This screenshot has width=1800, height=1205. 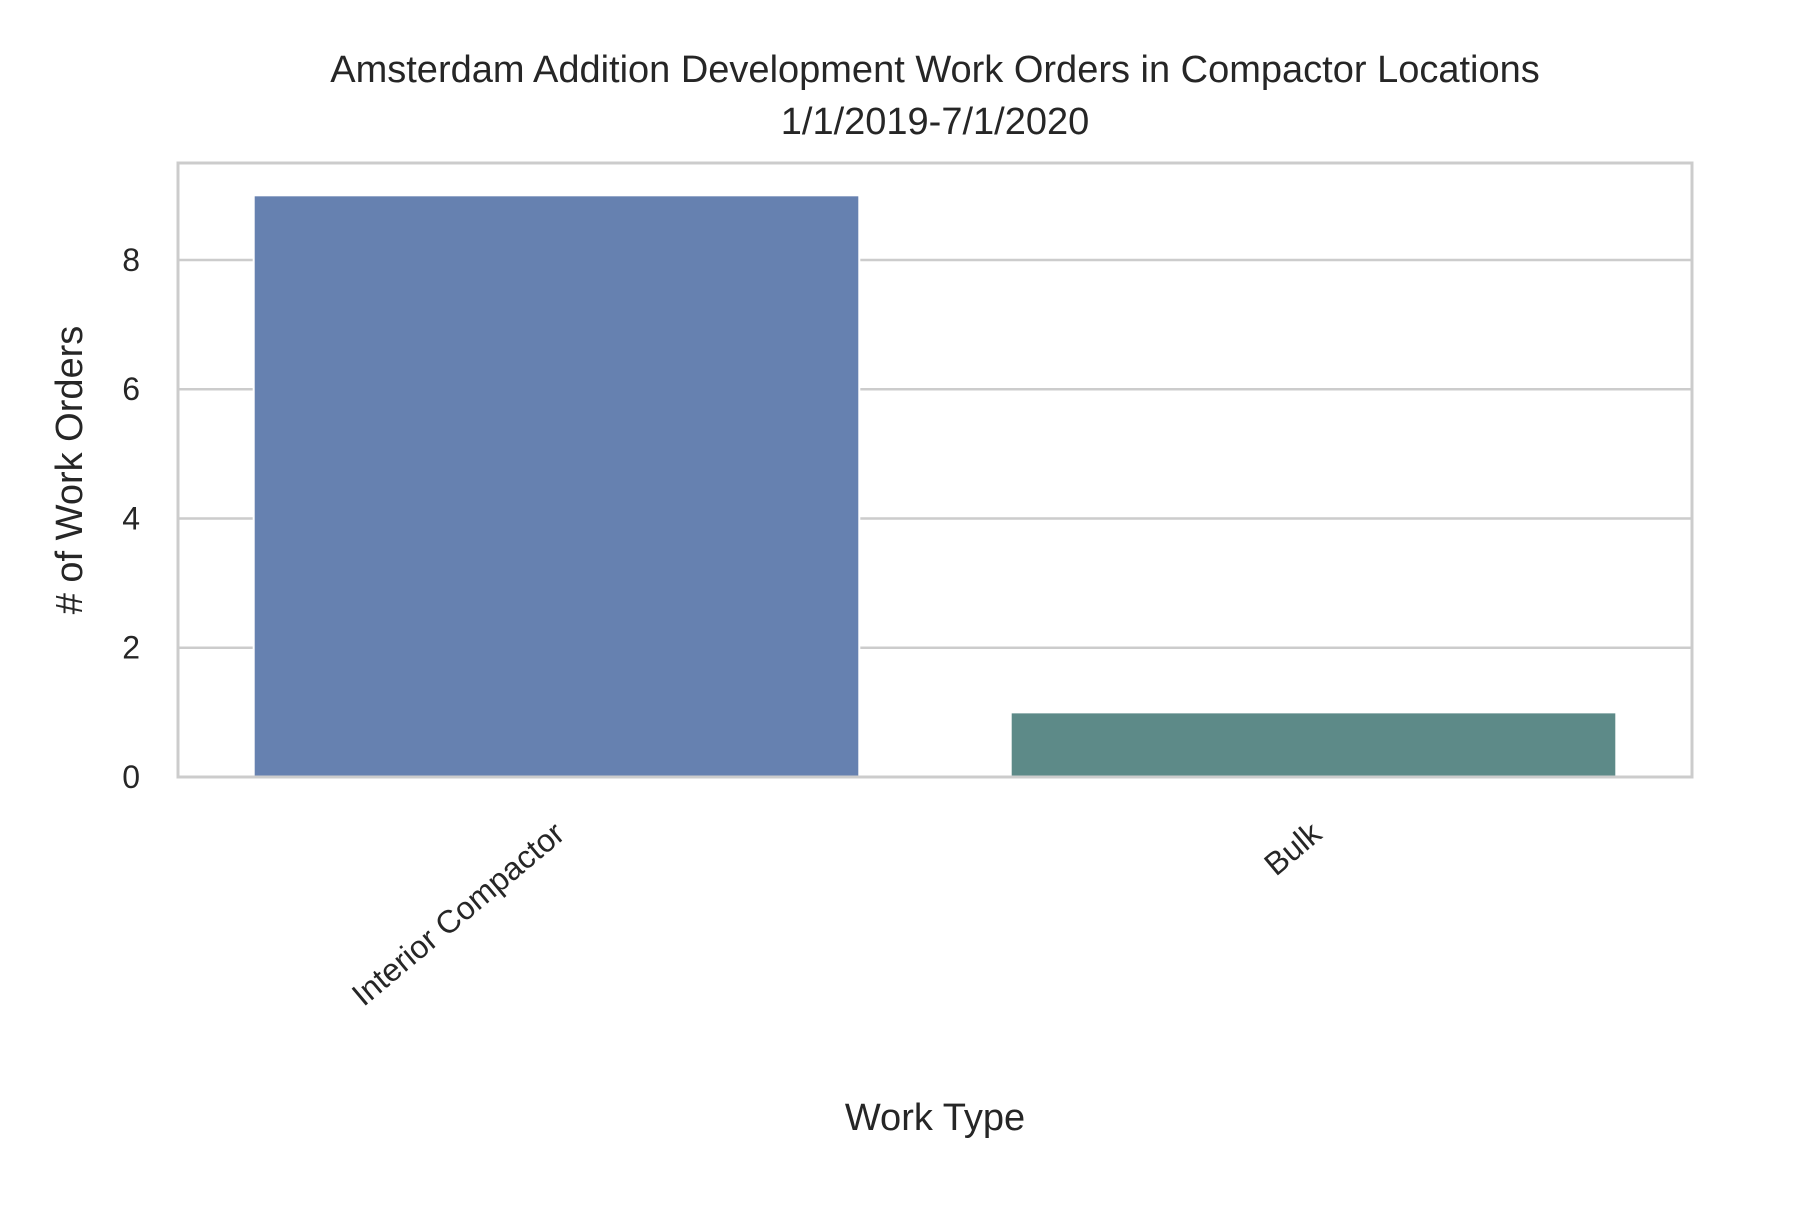 What do you see at coordinates (935, 1118) in the screenshot?
I see `x-axis-label: Work Type` at bounding box center [935, 1118].